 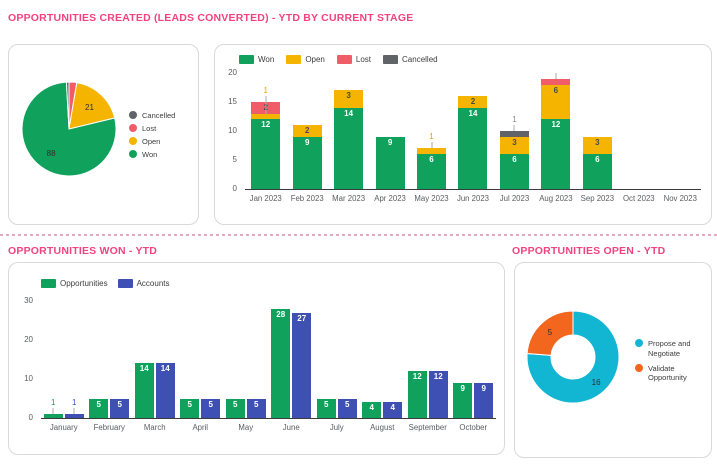 I want to click on bar-opportunities-october: 9, so click(x=463, y=400).